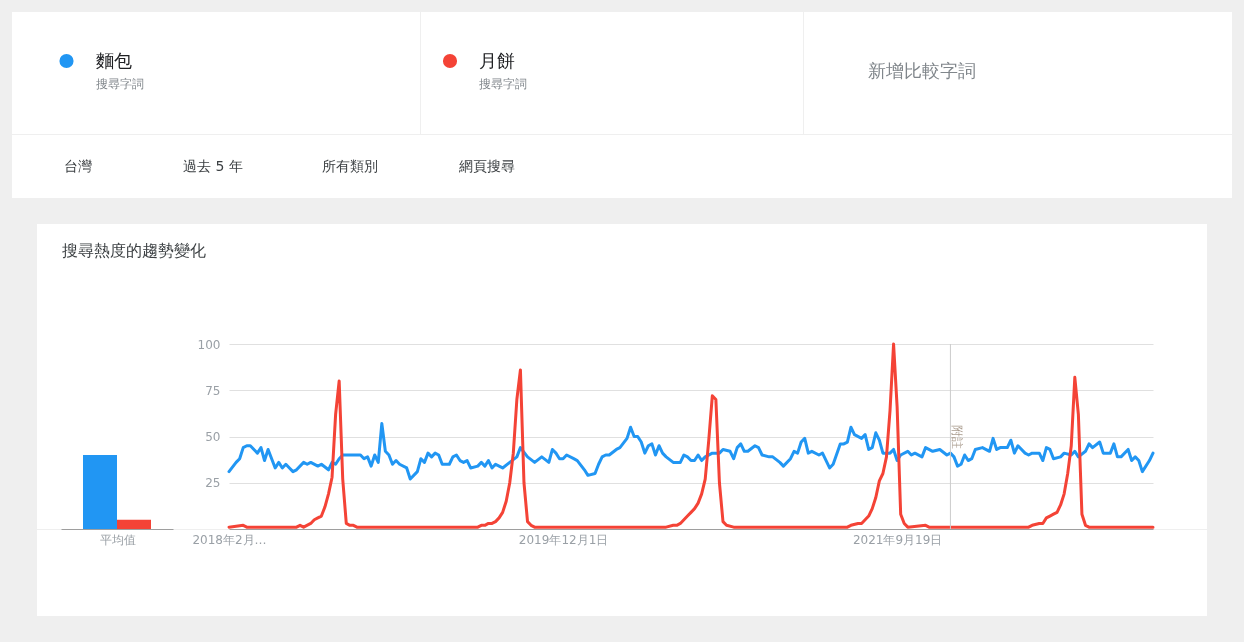  Describe the element at coordinates (78, 166) in the screenshot. I see `text: 台灣` at that location.